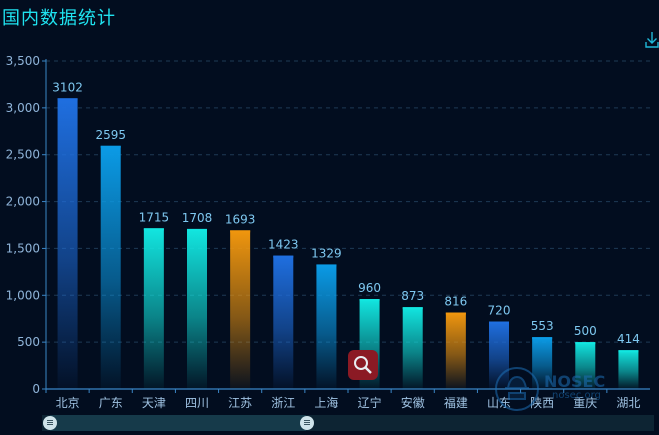 Image resolution: width=659 pixels, height=435 pixels. I want to click on x-tick-label: 天津, so click(154, 403).